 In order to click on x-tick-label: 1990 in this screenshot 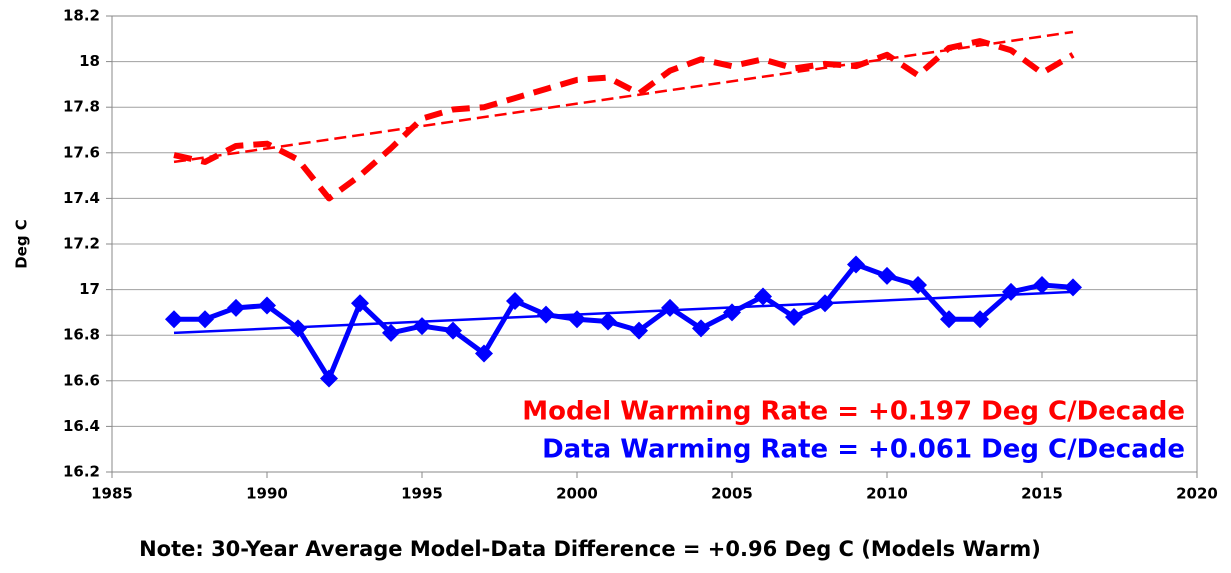, I will do `click(267, 494)`.